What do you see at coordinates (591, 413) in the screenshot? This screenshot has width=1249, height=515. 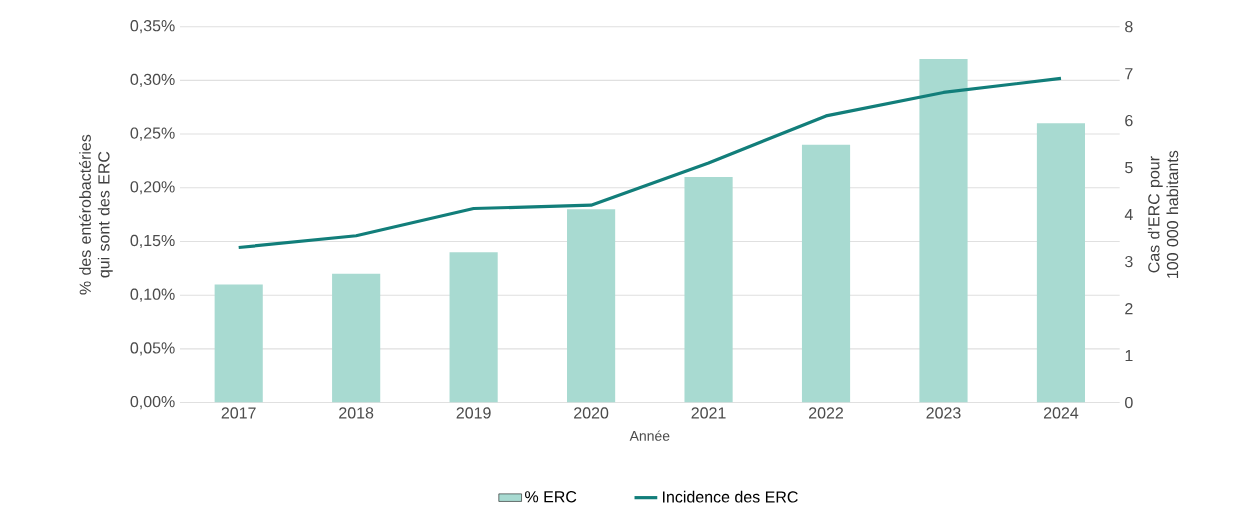 I see `x-tick-label: 2020` at bounding box center [591, 413].